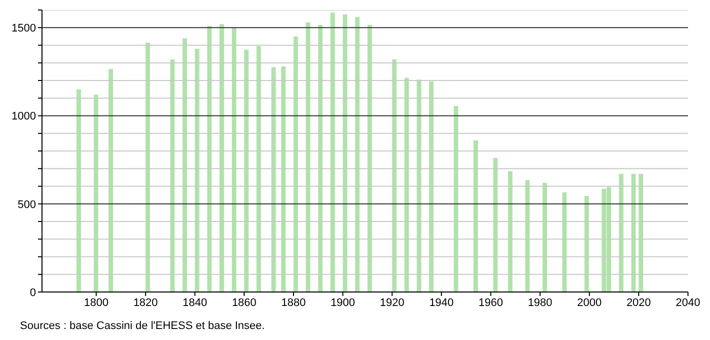 Image resolution: width=710 pixels, height=340 pixels. What do you see at coordinates (24, 116) in the screenshot?
I see `y-tick-label: 1000` at bounding box center [24, 116].